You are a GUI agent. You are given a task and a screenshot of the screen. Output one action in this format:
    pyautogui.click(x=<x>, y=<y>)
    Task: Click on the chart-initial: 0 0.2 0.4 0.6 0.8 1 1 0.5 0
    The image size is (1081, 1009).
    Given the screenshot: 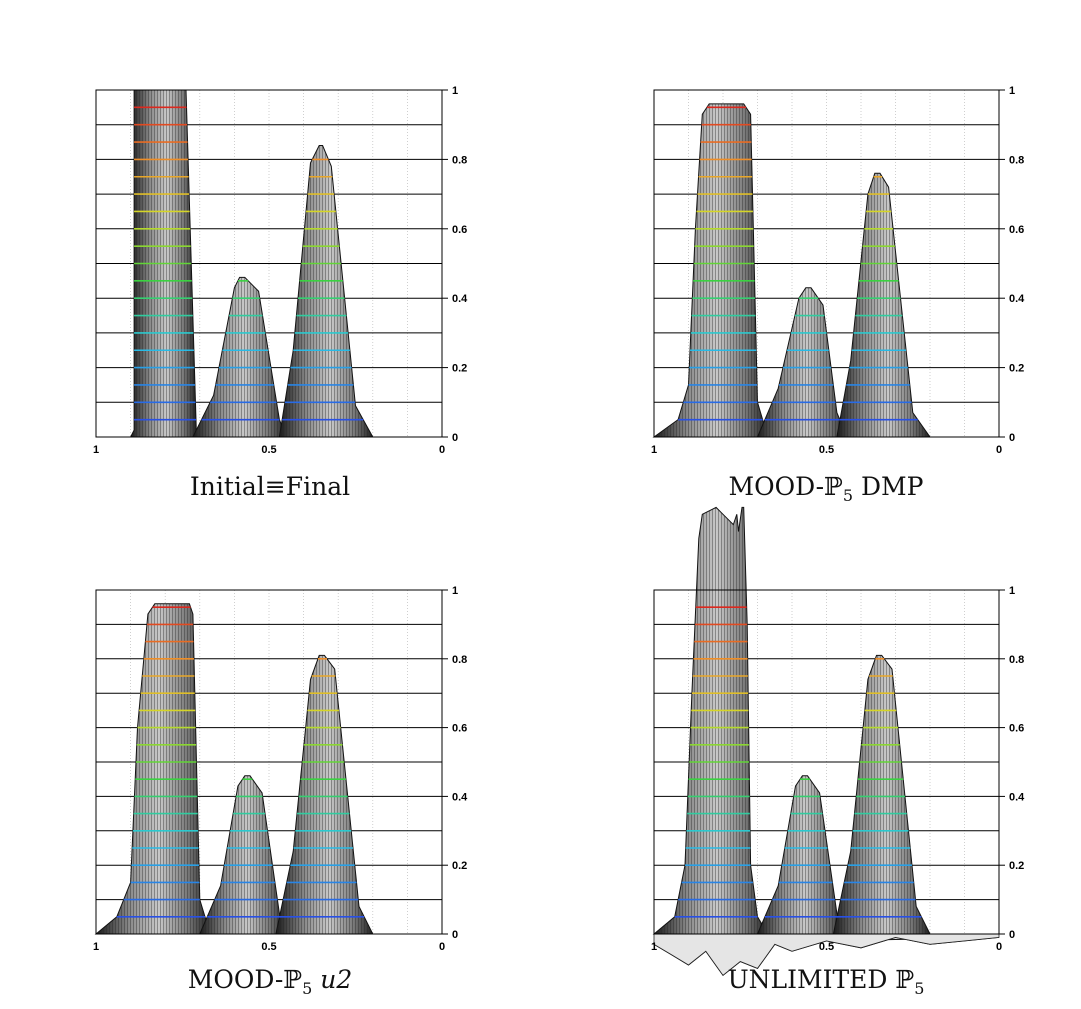 What is the action you would take?
    pyautogui.click(x=280, y=270)
    